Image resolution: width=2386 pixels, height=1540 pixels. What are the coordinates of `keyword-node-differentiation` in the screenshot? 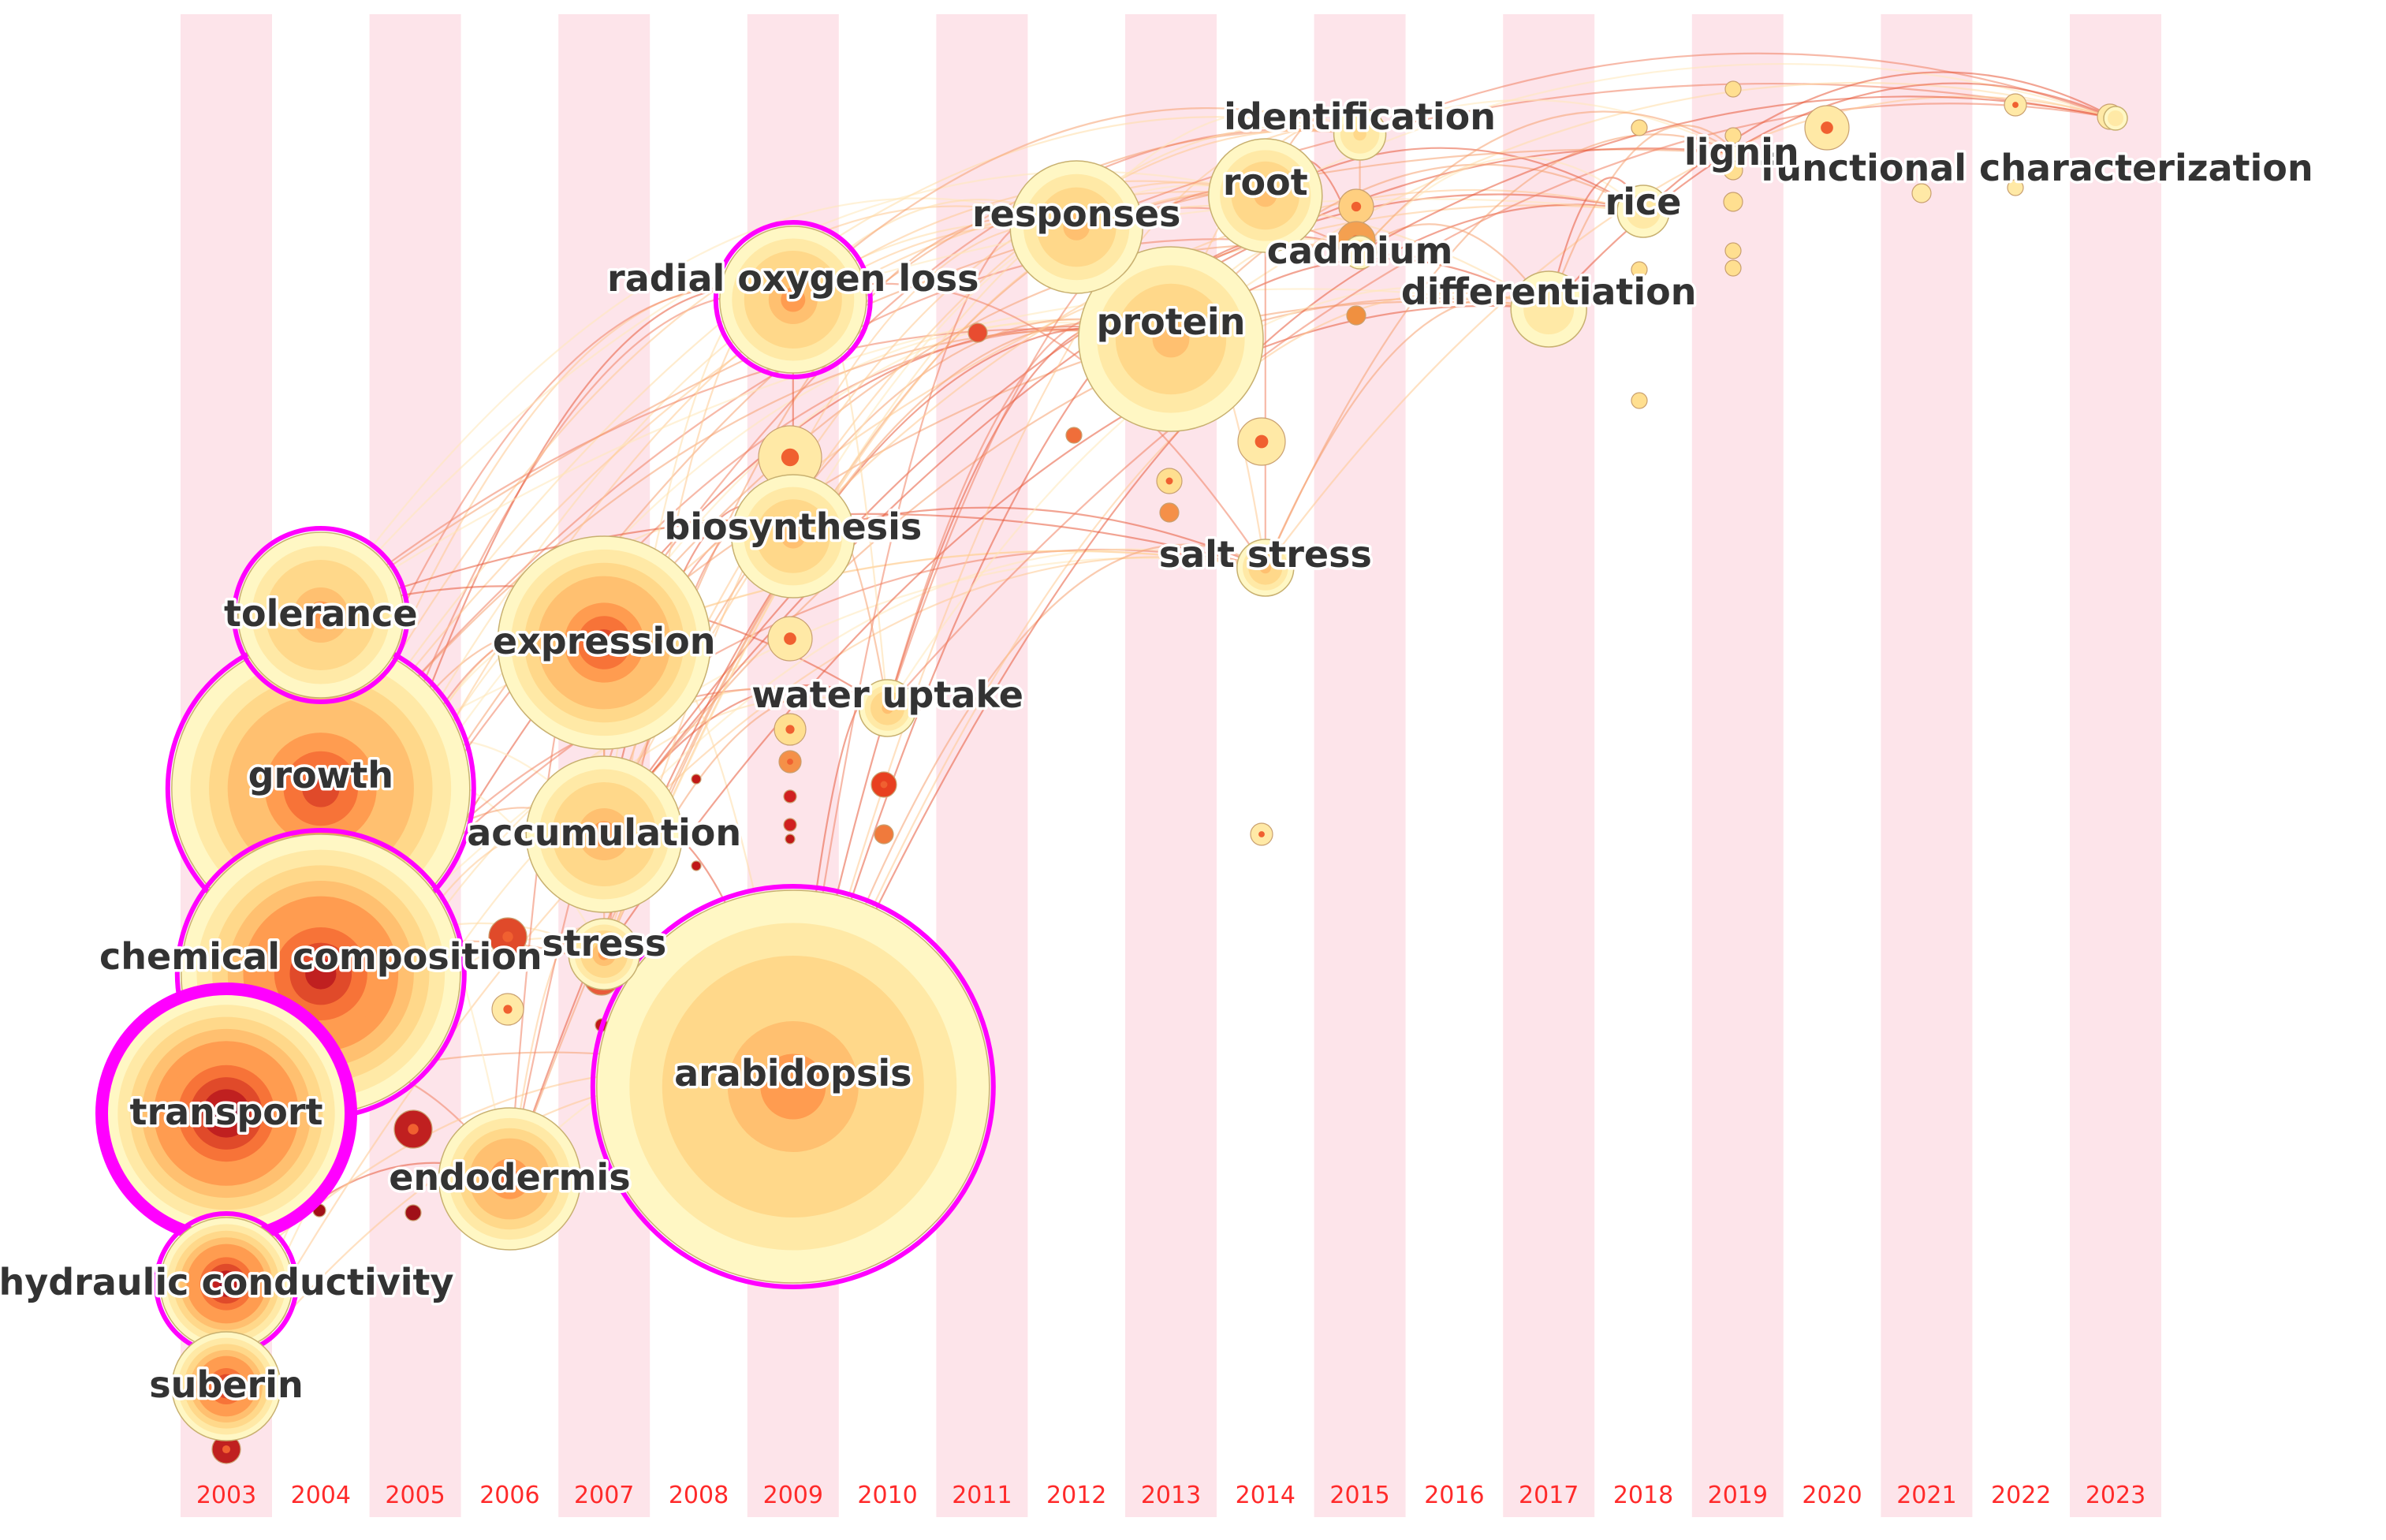 It's located at (1549, 309).